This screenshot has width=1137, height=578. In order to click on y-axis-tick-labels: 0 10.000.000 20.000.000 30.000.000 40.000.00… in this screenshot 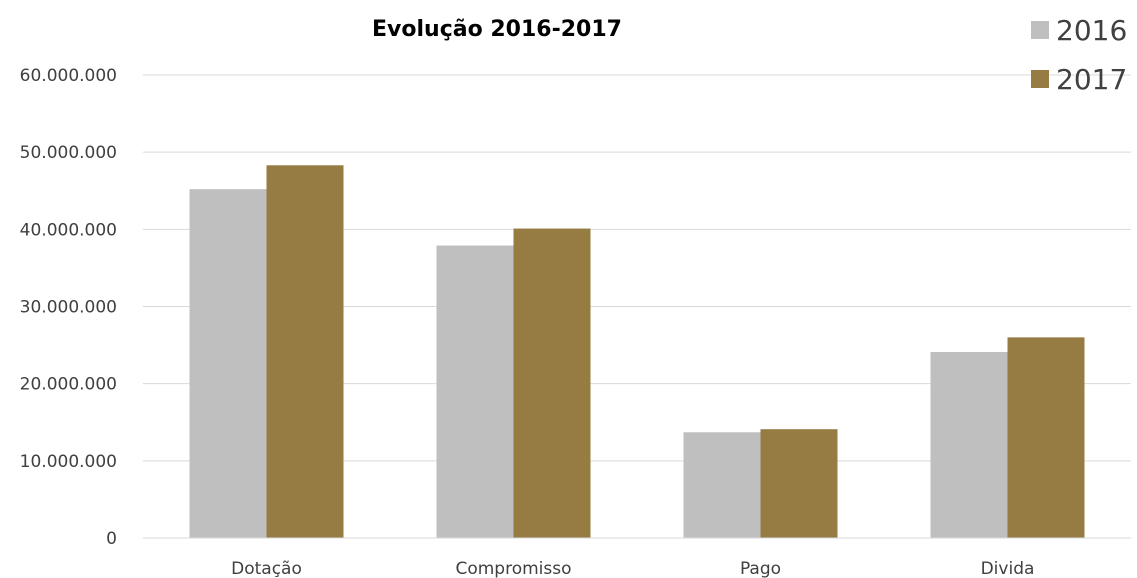, I will do `click(68, 307)`.